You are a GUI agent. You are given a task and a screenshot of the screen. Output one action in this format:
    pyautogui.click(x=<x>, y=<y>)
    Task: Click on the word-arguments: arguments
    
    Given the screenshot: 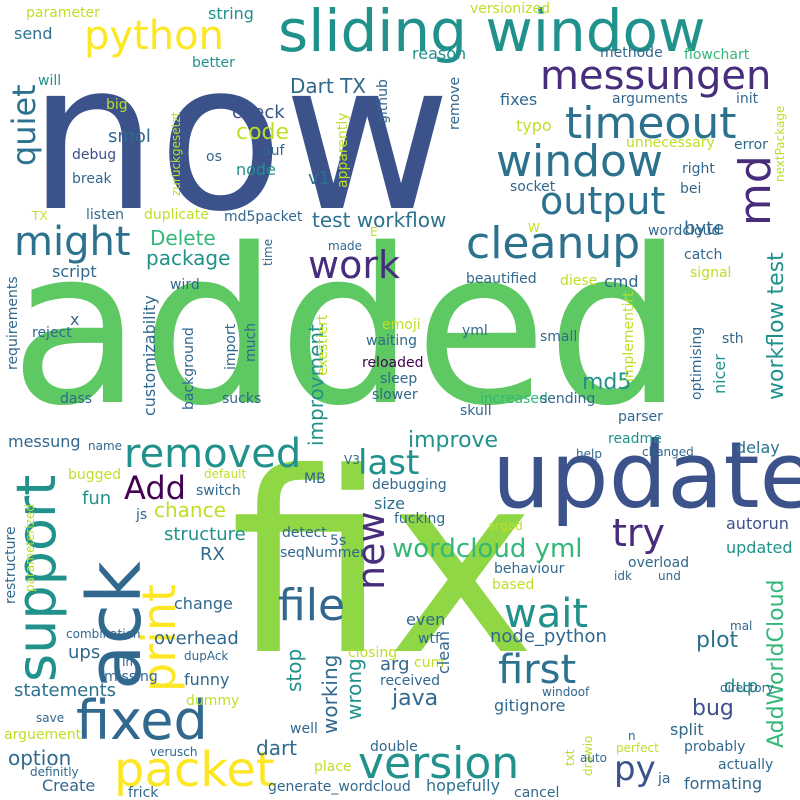 What is the action you would take?
    pyautogui.click(x=650, y=99)
    